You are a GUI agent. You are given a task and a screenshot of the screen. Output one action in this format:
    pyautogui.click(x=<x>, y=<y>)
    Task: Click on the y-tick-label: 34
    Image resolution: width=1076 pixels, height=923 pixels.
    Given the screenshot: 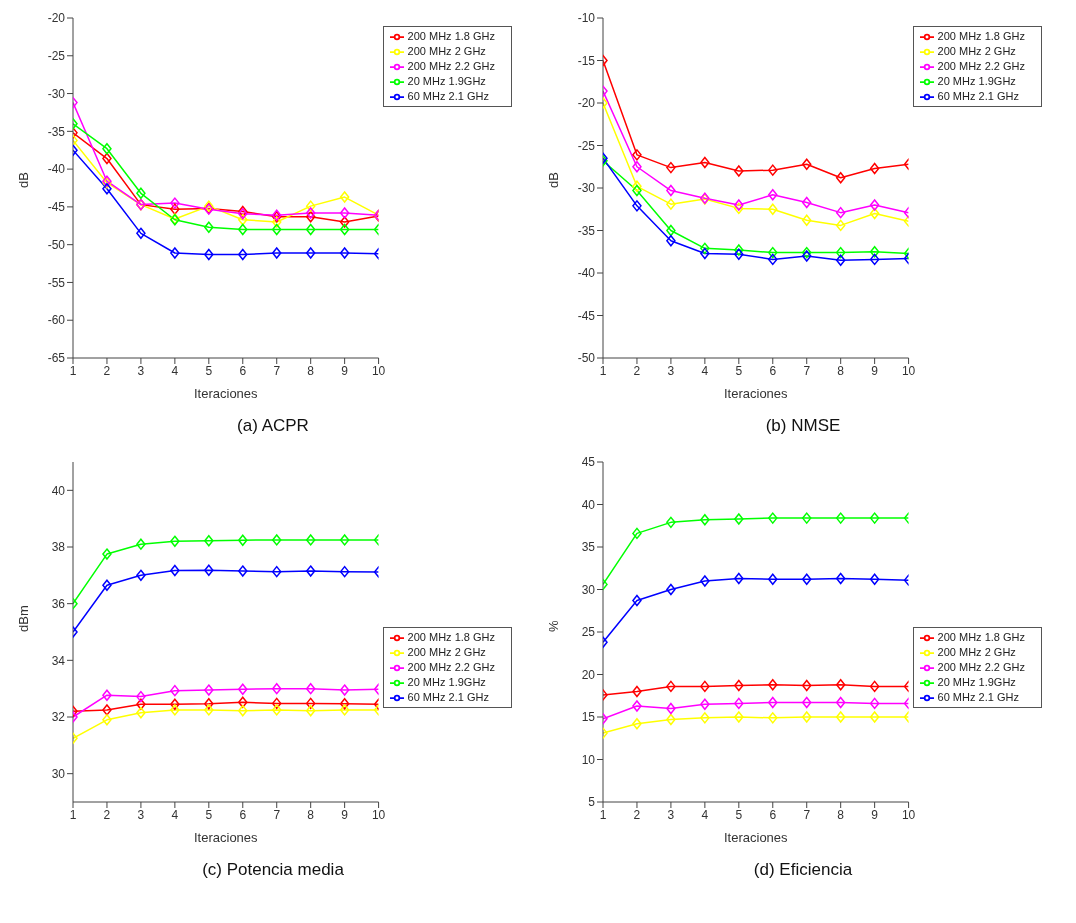 What is the action you would take?
    pyautogui.click(x=58, y=660)
    